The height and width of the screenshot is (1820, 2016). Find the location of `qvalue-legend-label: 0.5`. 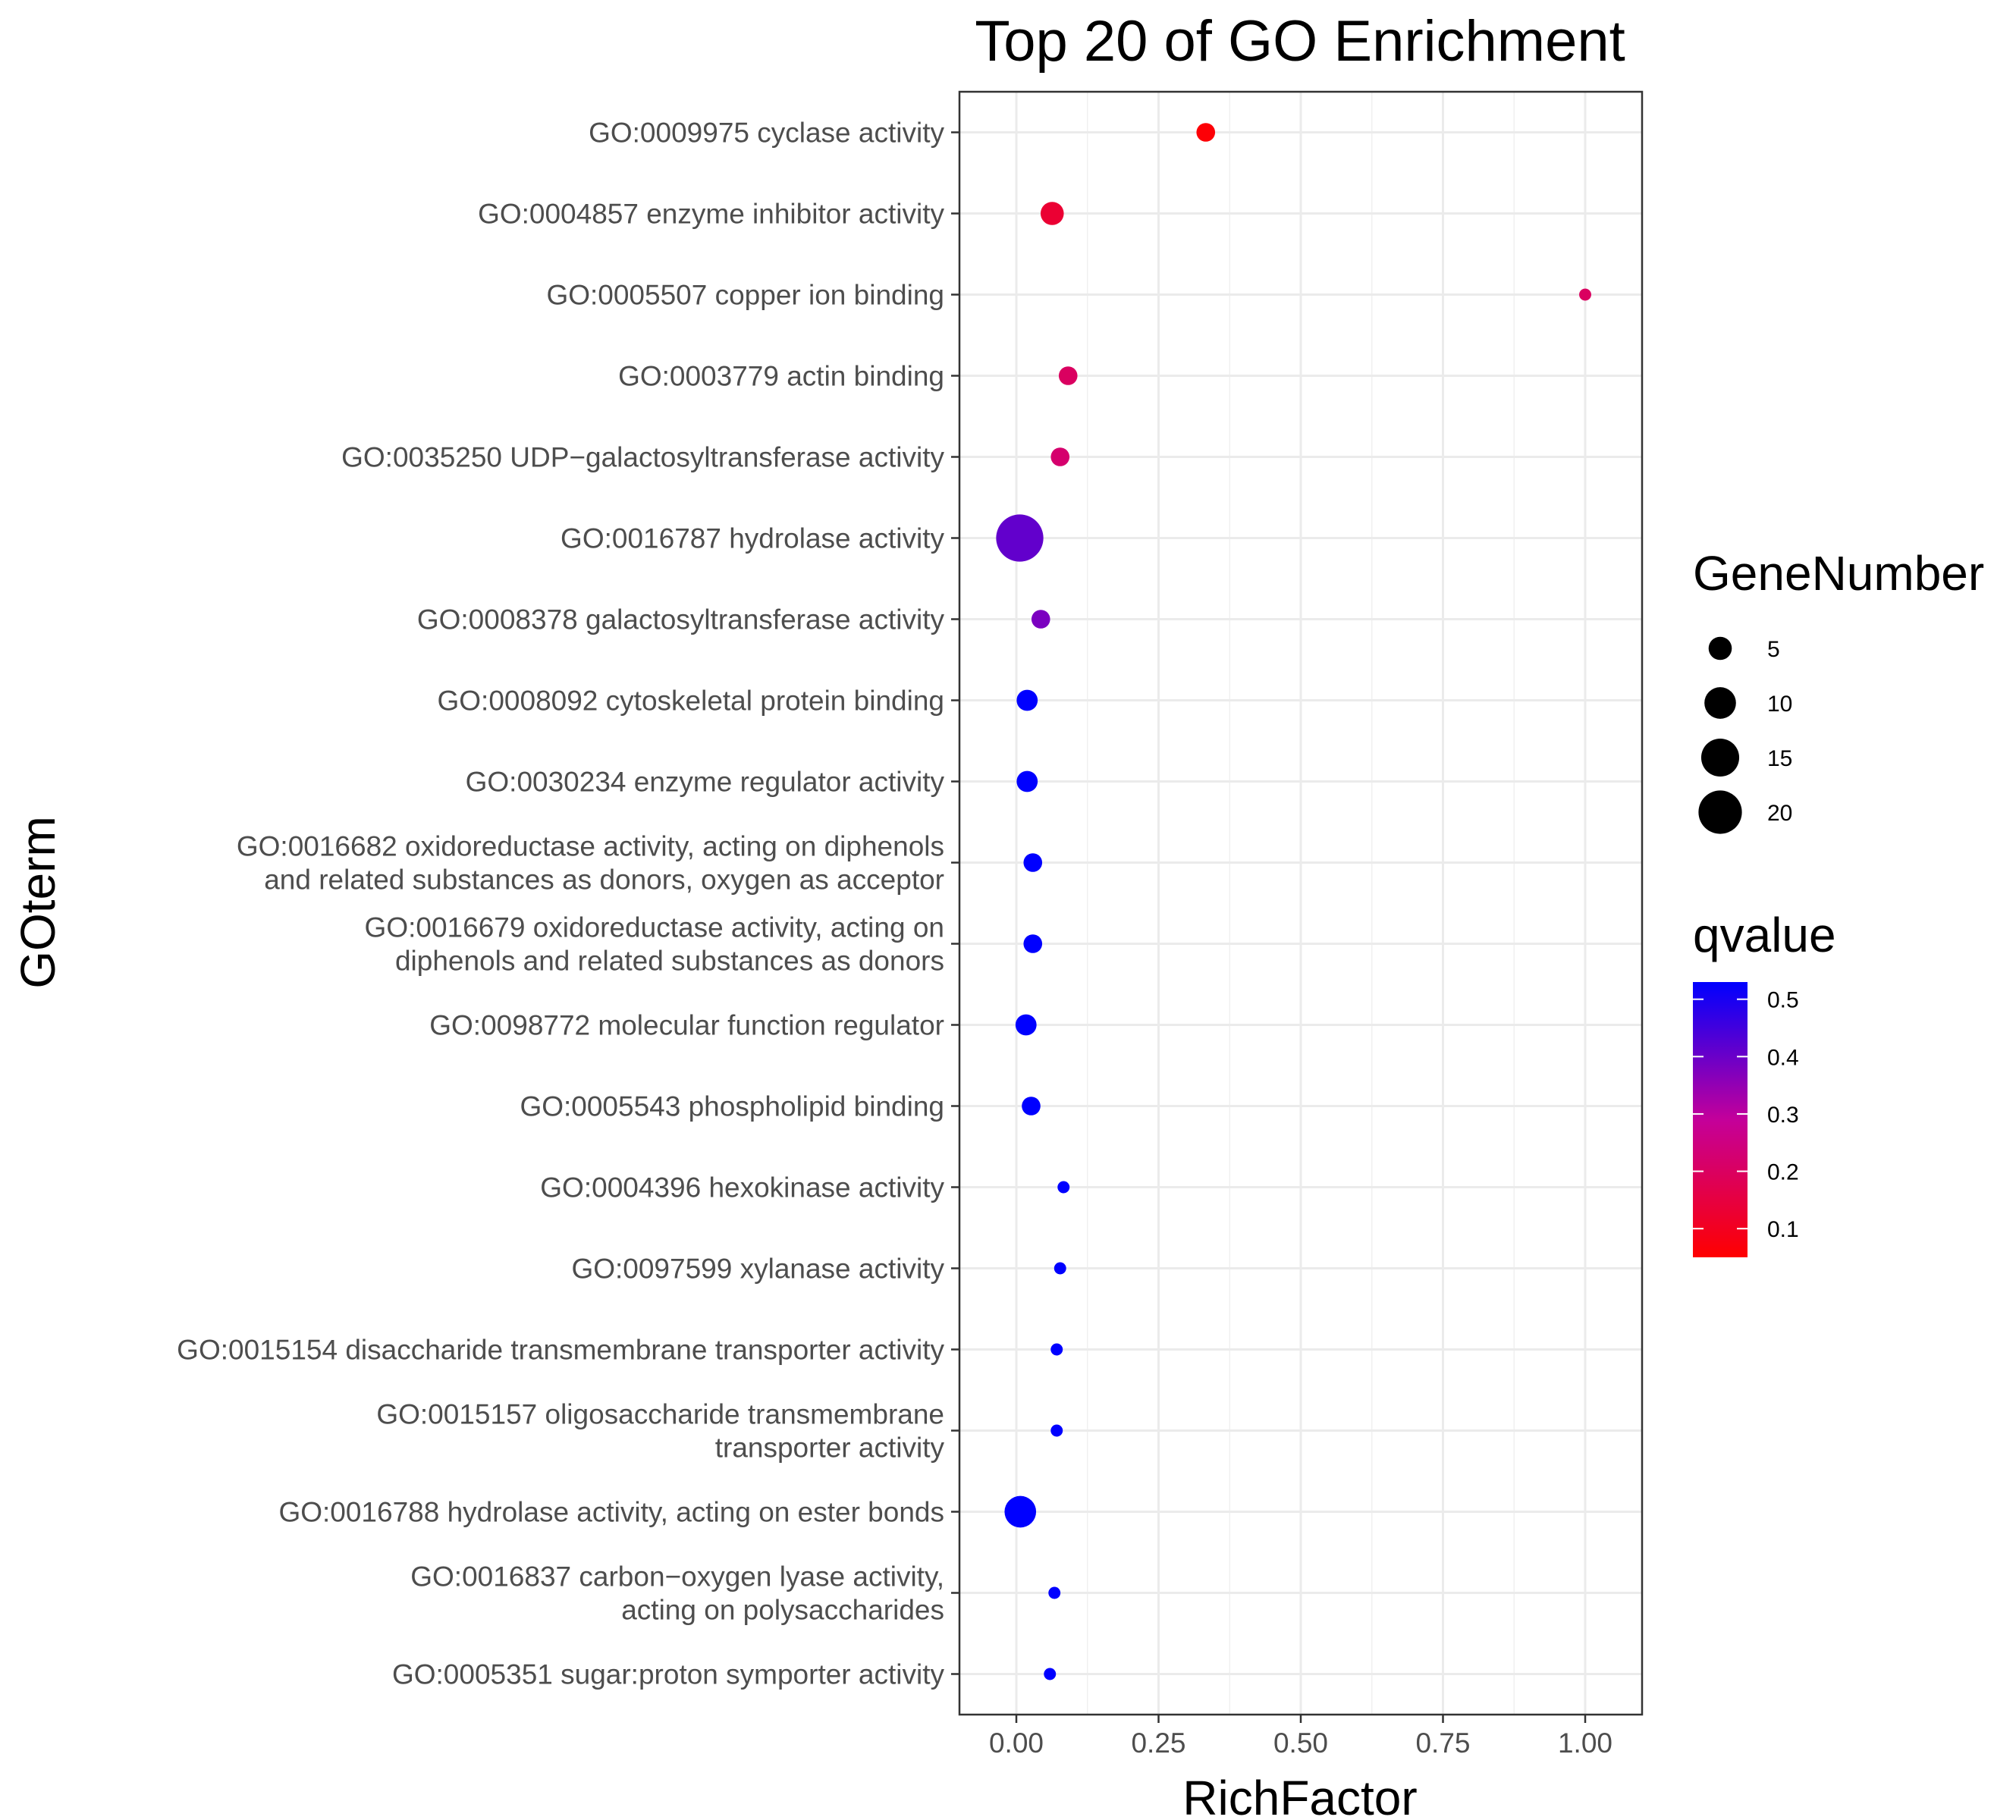

qvalue-legend-label: 0.5 is located at coordinates (1783, 1000).